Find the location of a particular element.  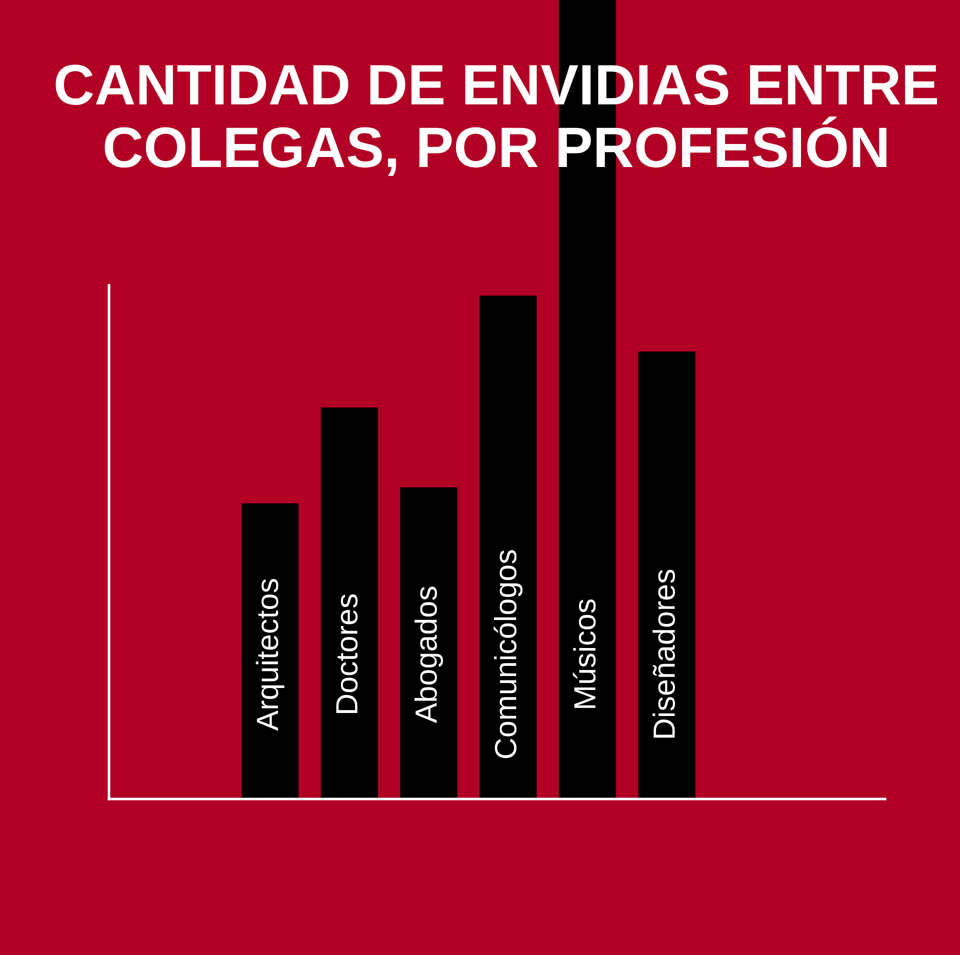

x-tick-label: Diseñadores is located at coordinates (663, 654).